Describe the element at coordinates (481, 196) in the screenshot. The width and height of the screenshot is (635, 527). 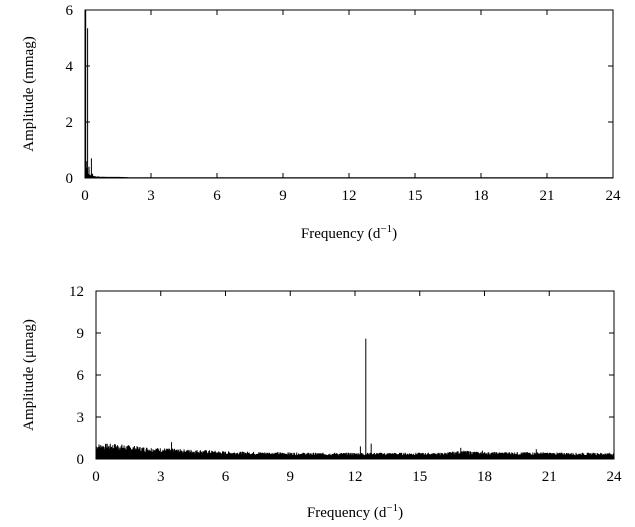
I see `top-x-tick-label: 18` at that location.